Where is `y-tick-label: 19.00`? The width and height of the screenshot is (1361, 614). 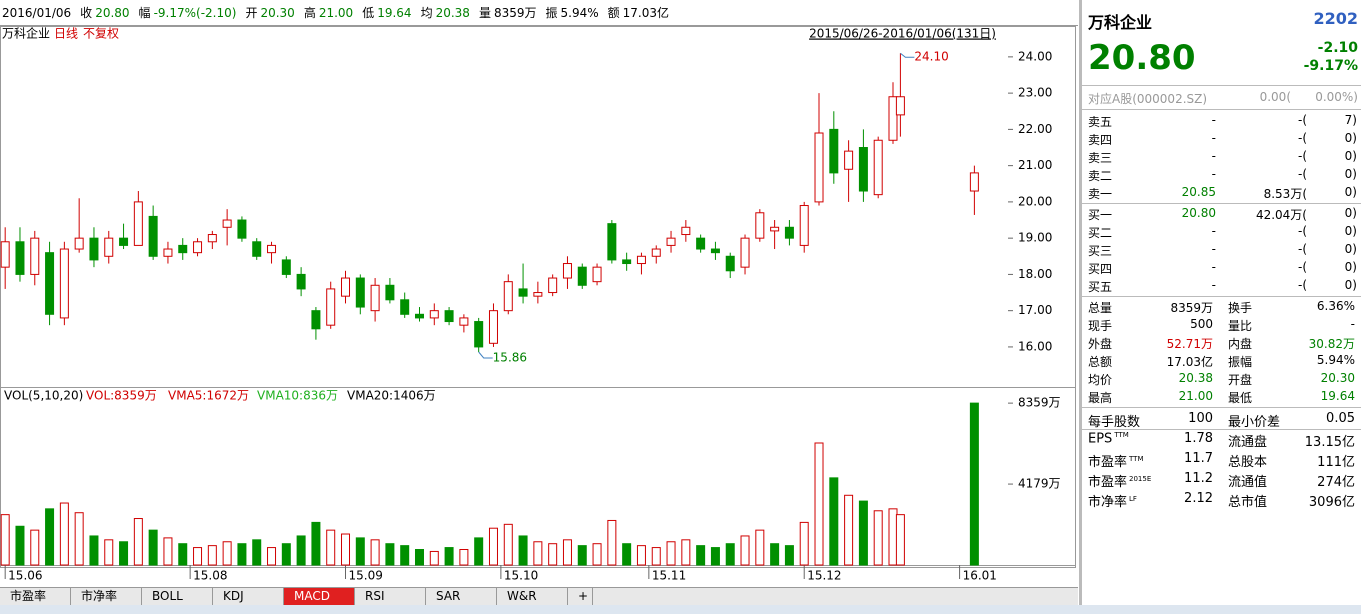
y-tick-label: 19.00 is located at coordinates (1035, 238).